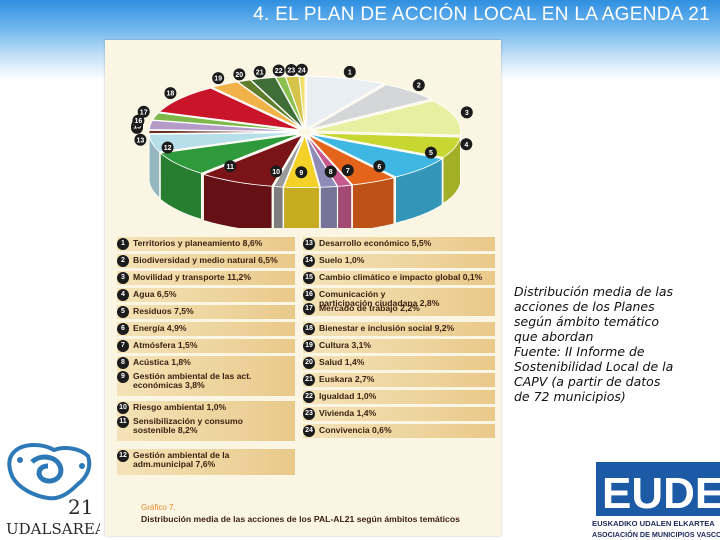  I want to click on pie-label-number: 22, so click(279, 71).